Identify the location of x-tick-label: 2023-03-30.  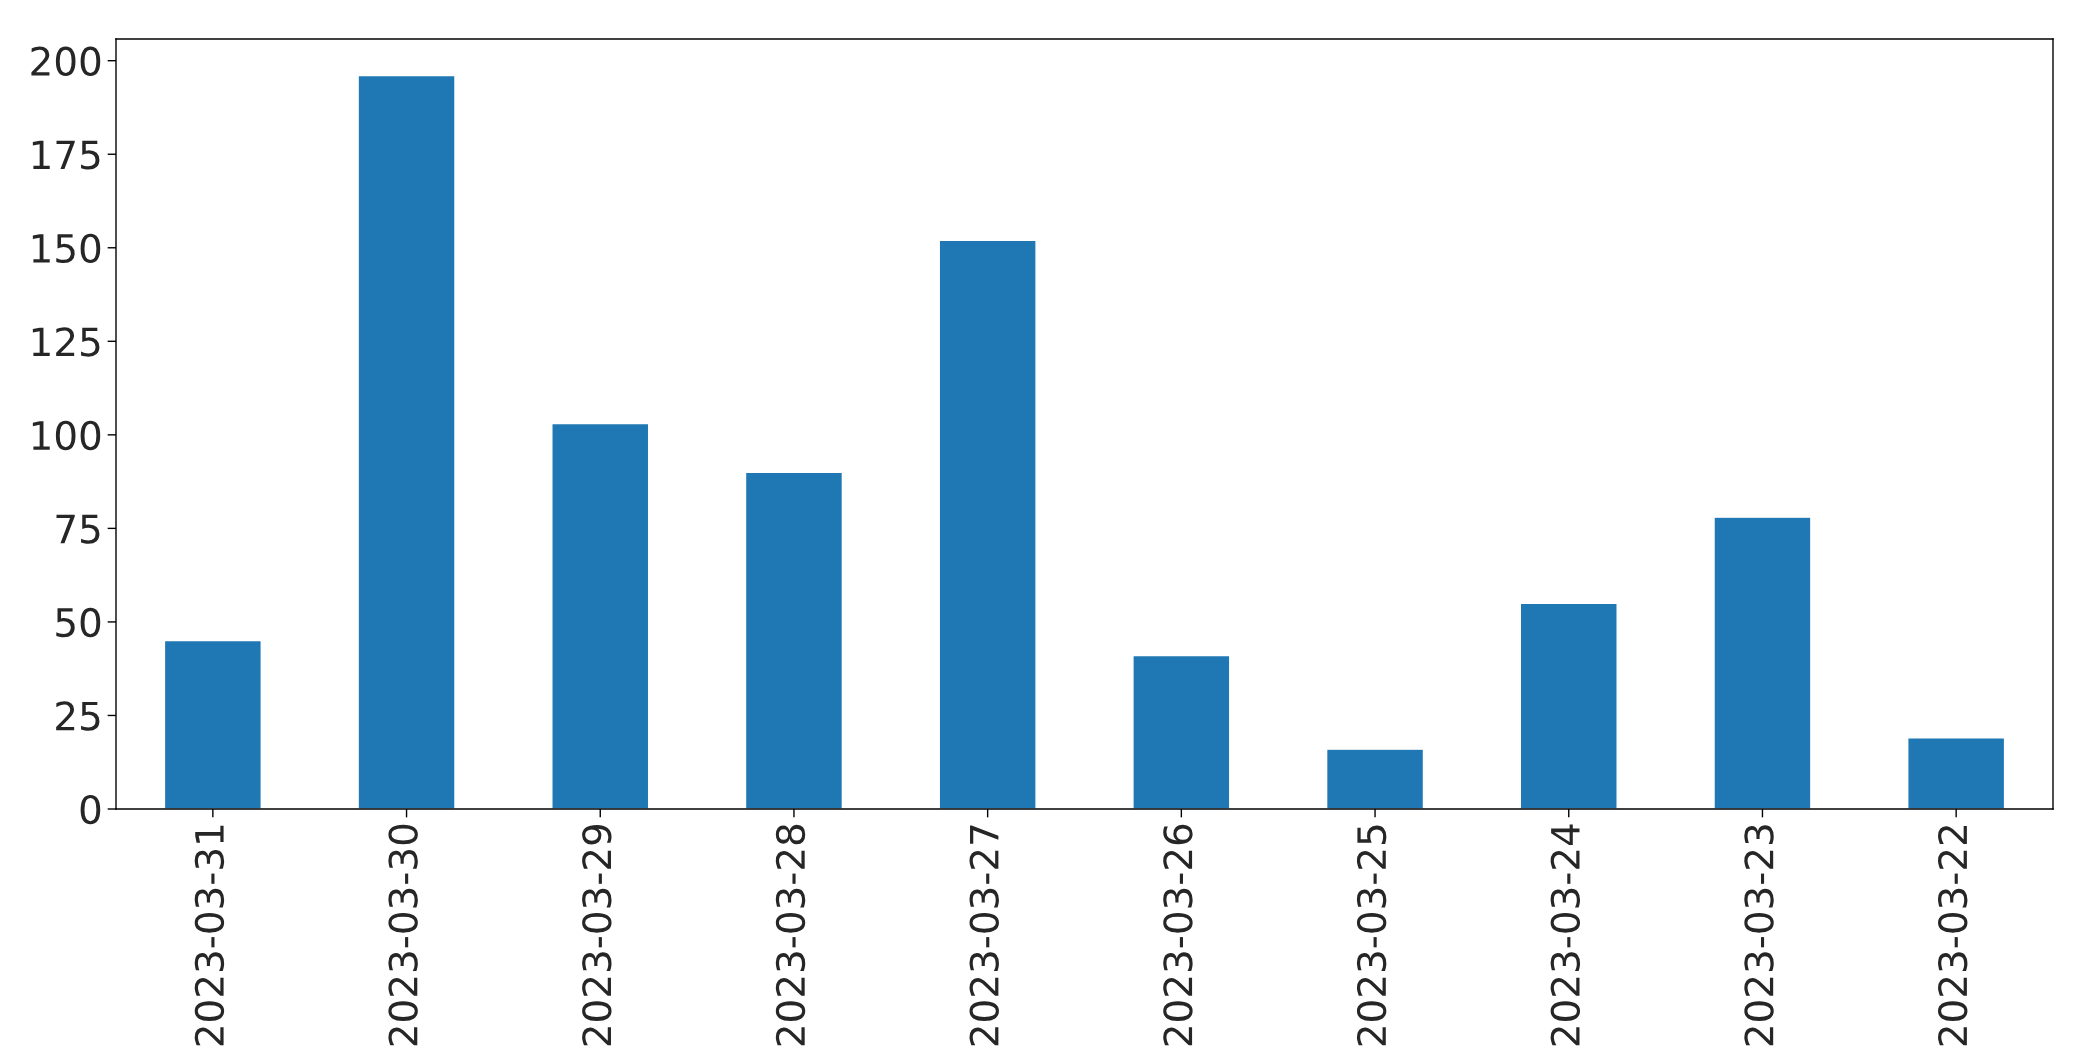
(403, 935).